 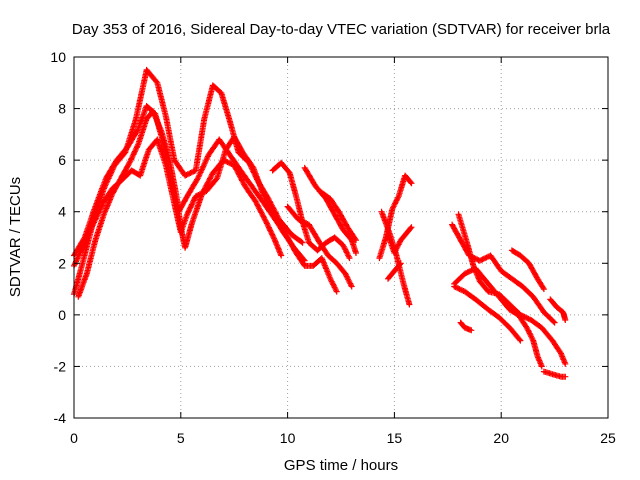 I want to click on x-axis-label: GPS time / hours, so click(x=341, y=465).